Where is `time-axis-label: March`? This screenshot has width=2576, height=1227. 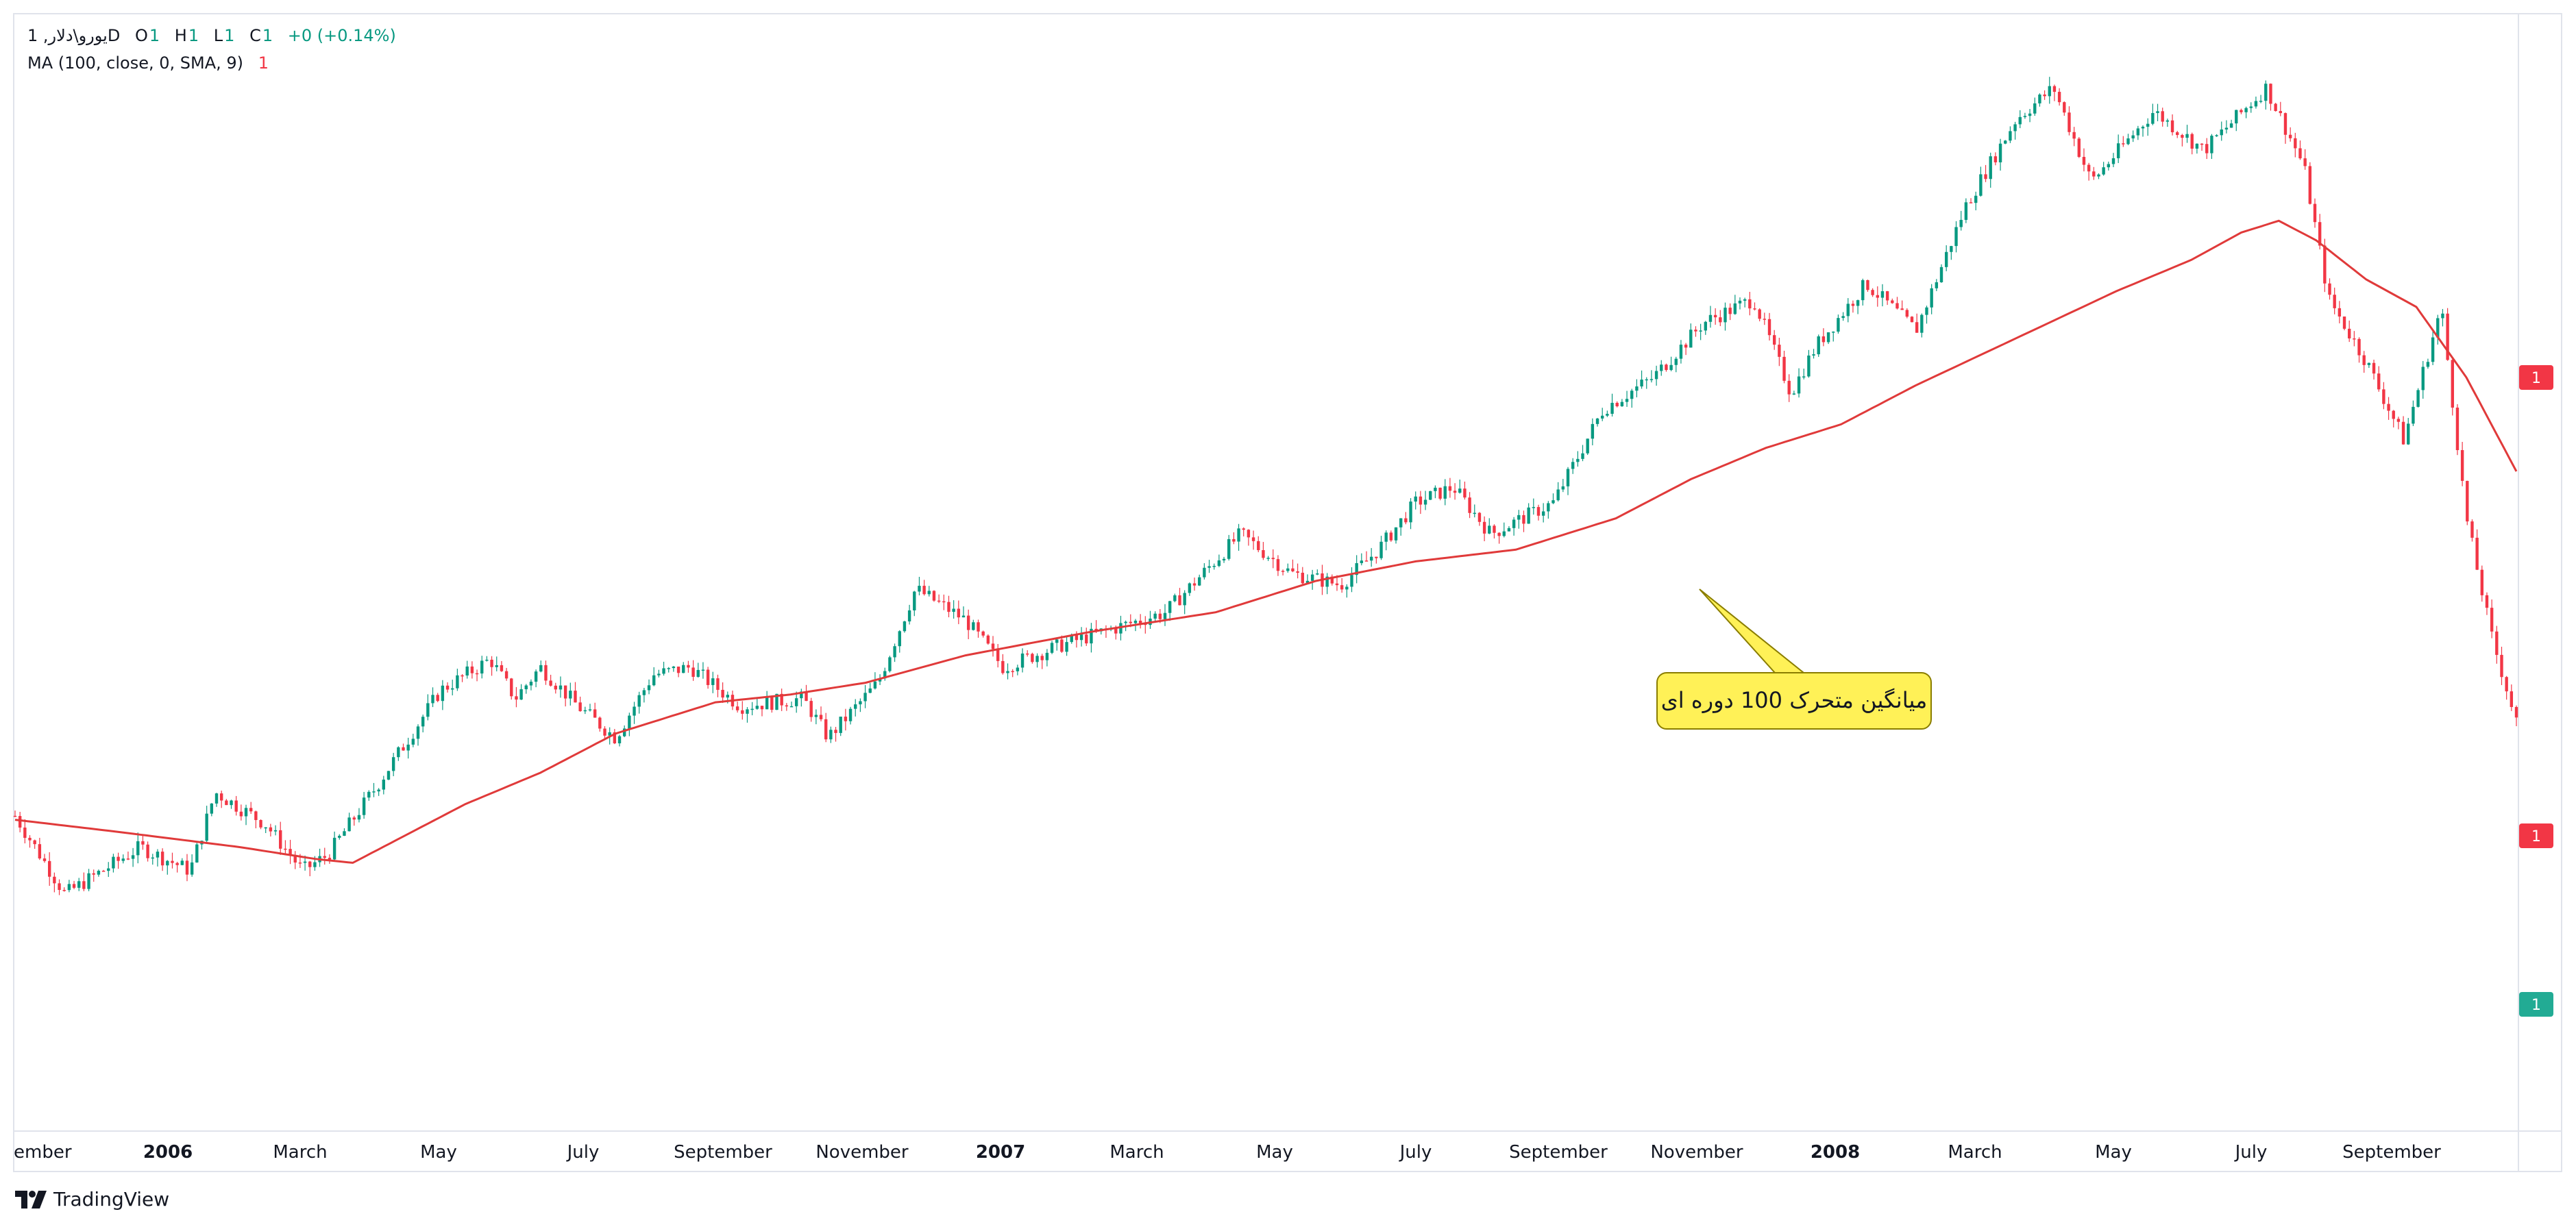 time-axis-label: March is located at coordinates (1975, 1152).